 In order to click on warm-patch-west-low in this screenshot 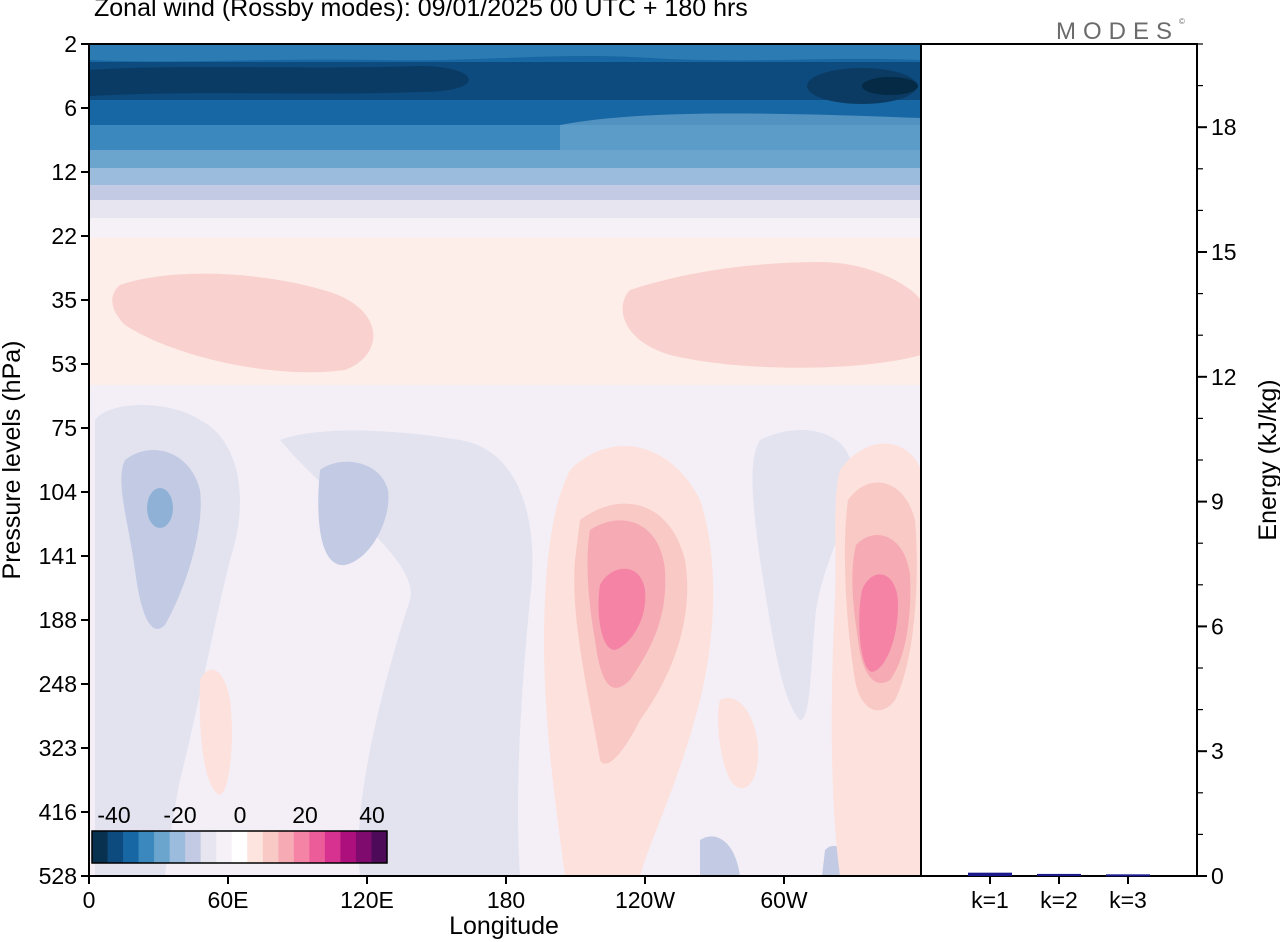, I will do `click(215, 732)`.